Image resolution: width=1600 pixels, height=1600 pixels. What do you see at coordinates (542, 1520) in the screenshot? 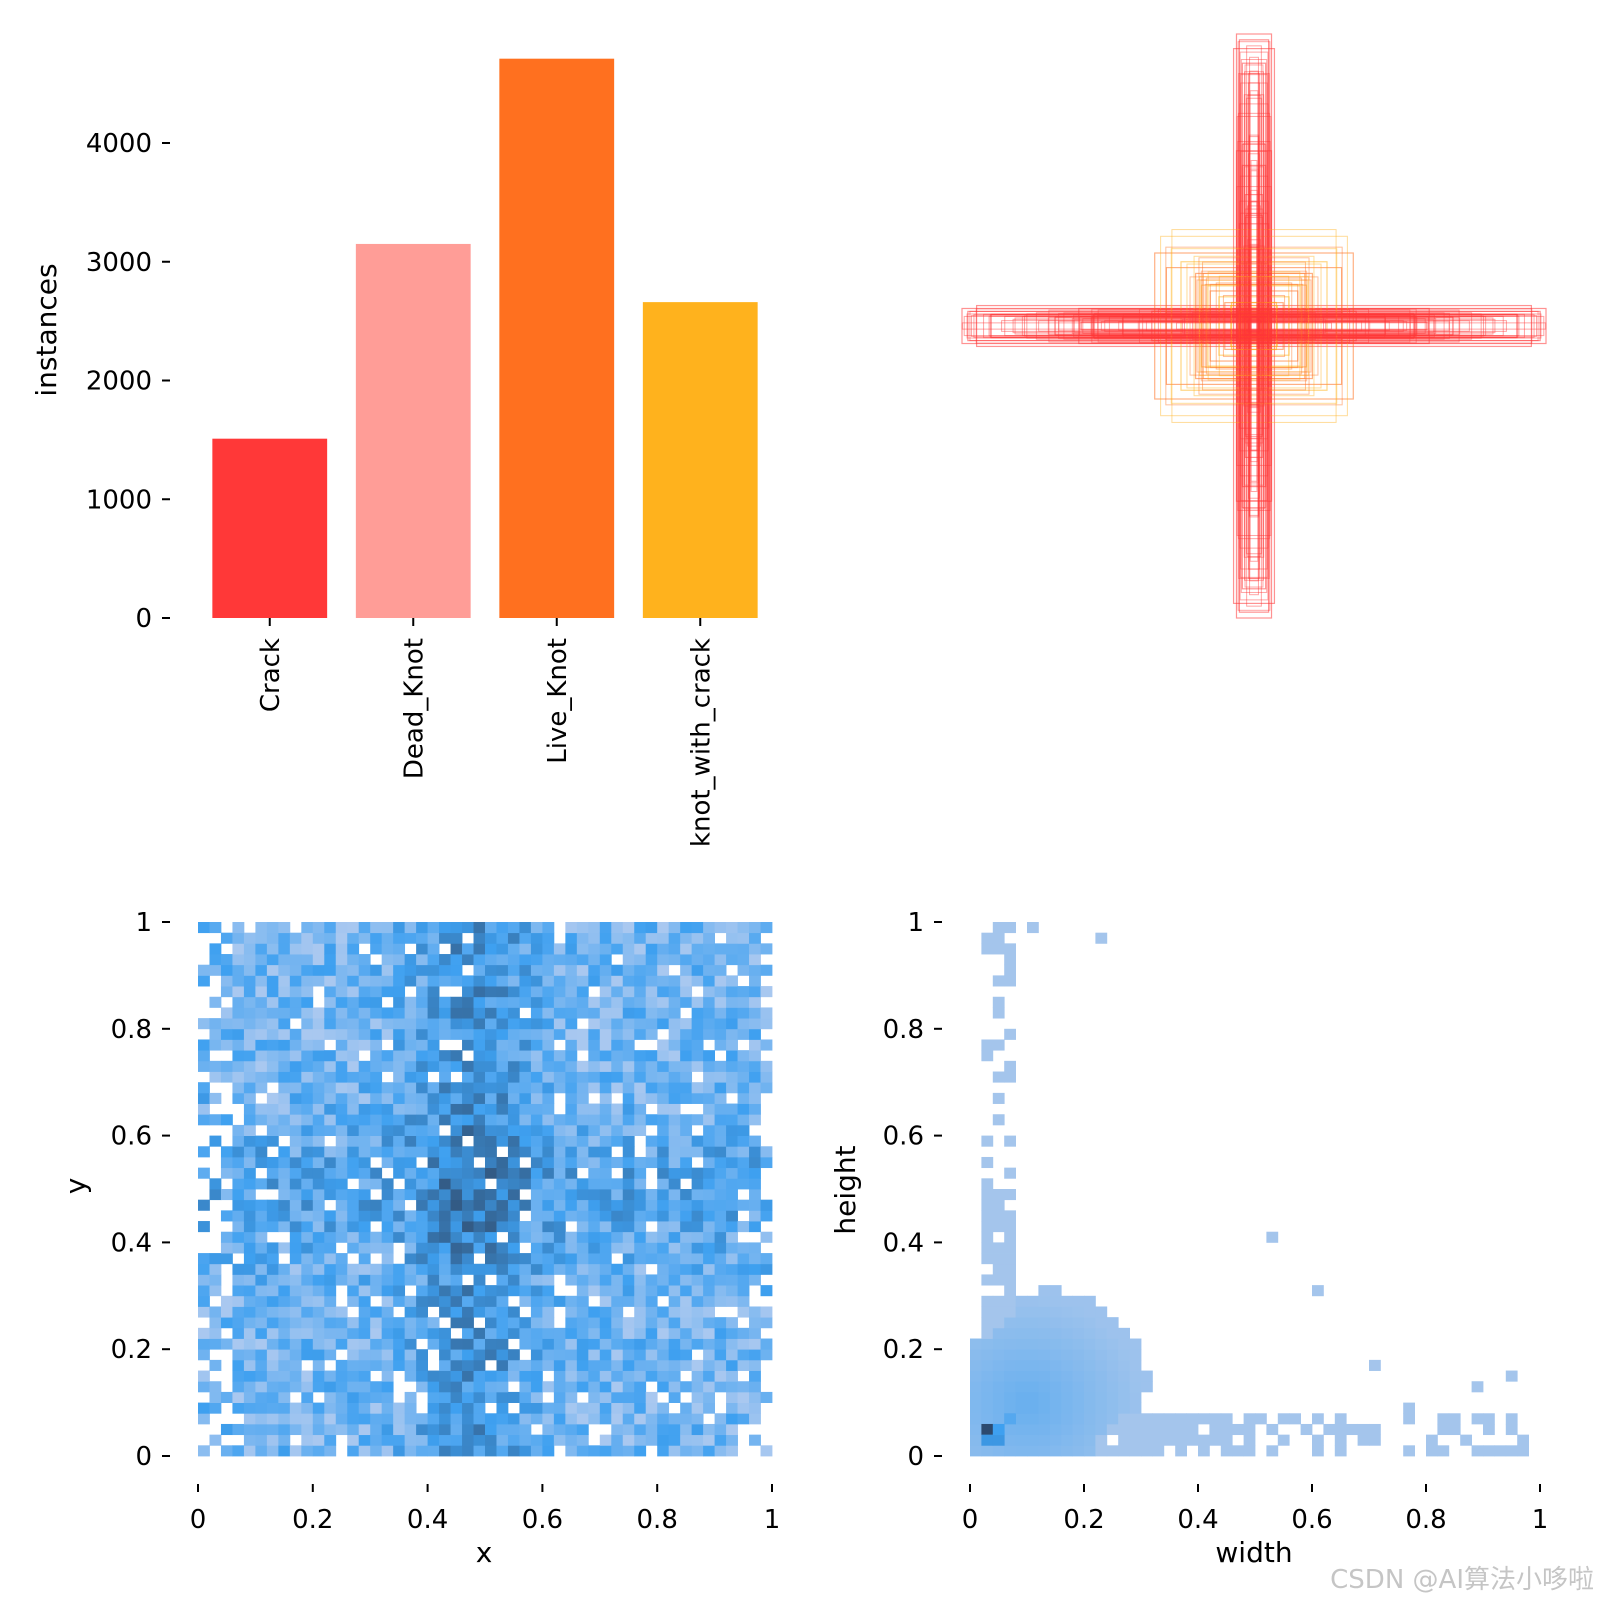
I see `xy-xtick-label: 0.6` at bounding box center [542, 1520].